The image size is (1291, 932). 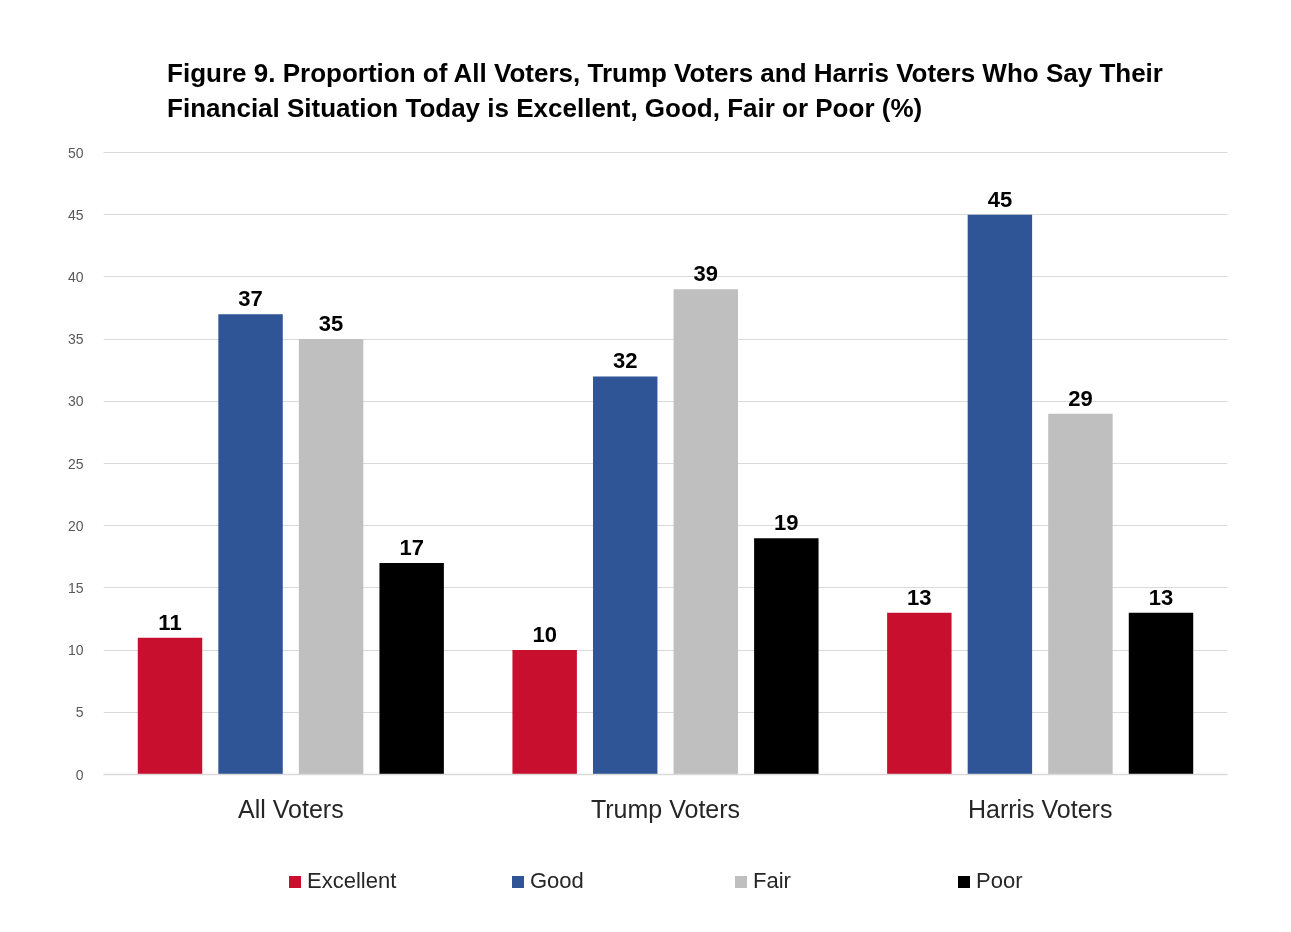 I want to click on y-tick-label: 15, so click(x=75, y=587).